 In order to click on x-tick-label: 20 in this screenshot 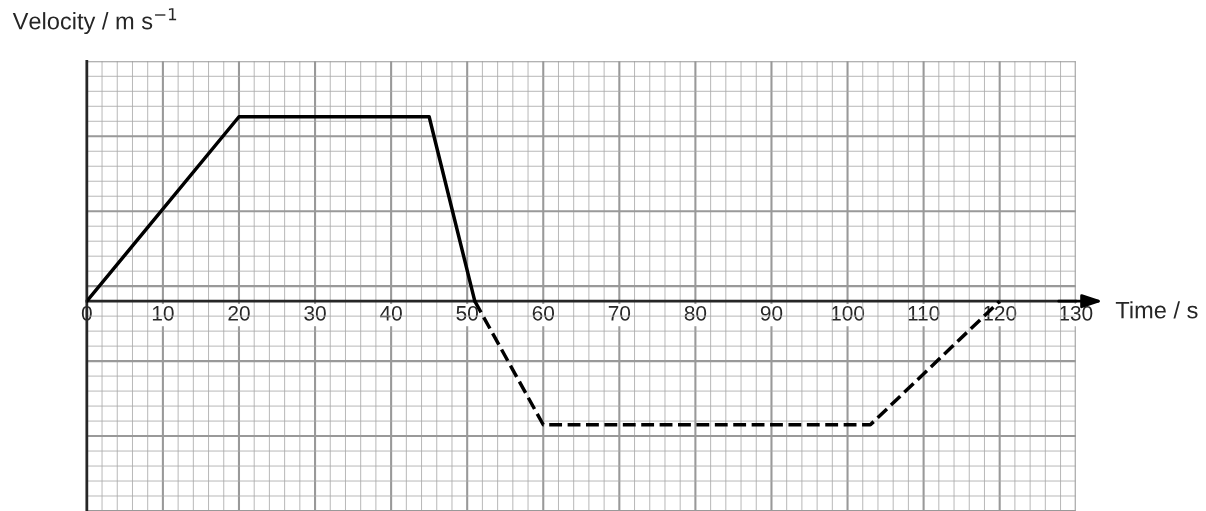, I will do `click(239, 313)`.